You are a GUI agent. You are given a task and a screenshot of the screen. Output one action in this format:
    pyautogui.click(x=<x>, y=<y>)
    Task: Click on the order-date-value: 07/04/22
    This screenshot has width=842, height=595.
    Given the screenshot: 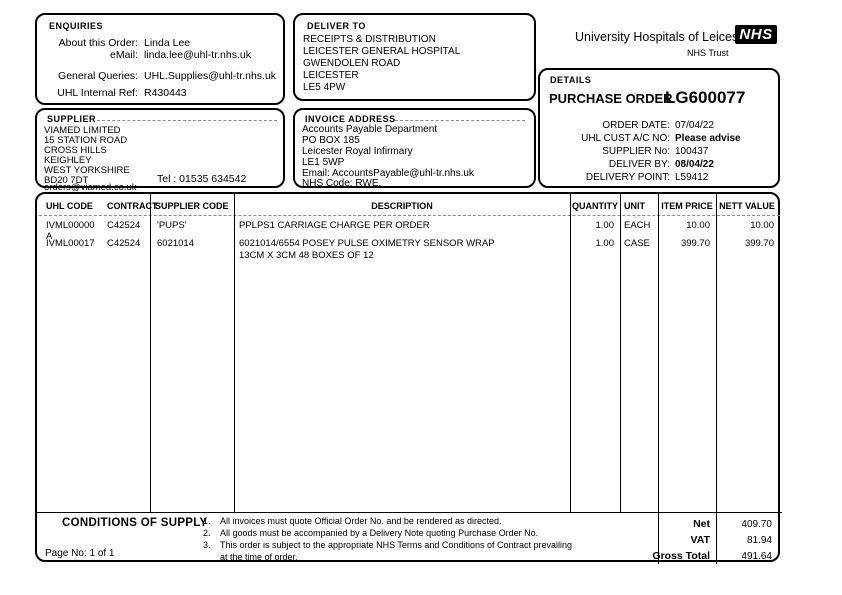 What is the action you would take?
    pyautogui.click(x=694, y=125)
    